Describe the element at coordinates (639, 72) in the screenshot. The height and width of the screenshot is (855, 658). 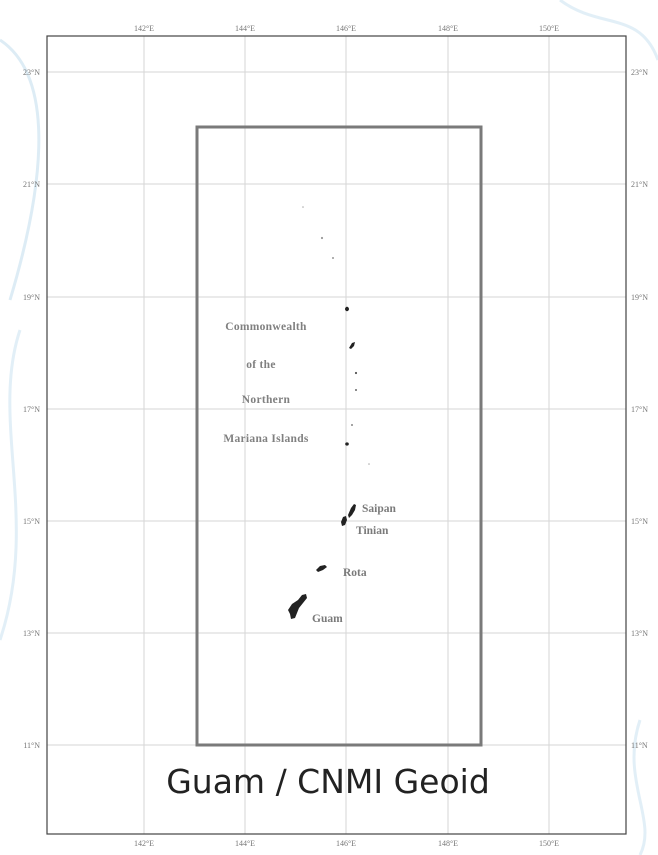
I see `lat-tick-right: 23°N` at that location.